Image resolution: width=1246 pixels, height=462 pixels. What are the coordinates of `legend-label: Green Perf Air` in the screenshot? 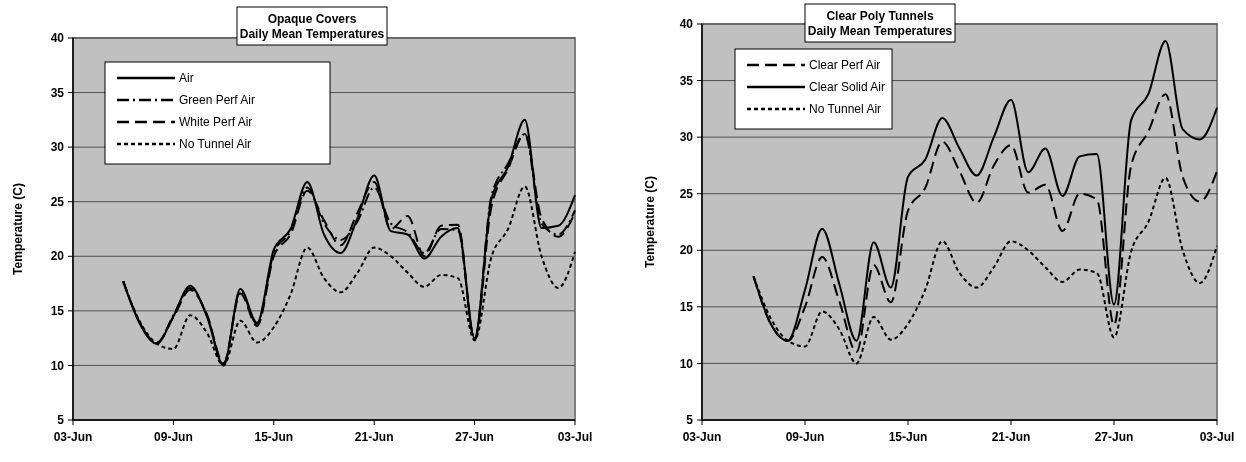 It's located at (217, 100).